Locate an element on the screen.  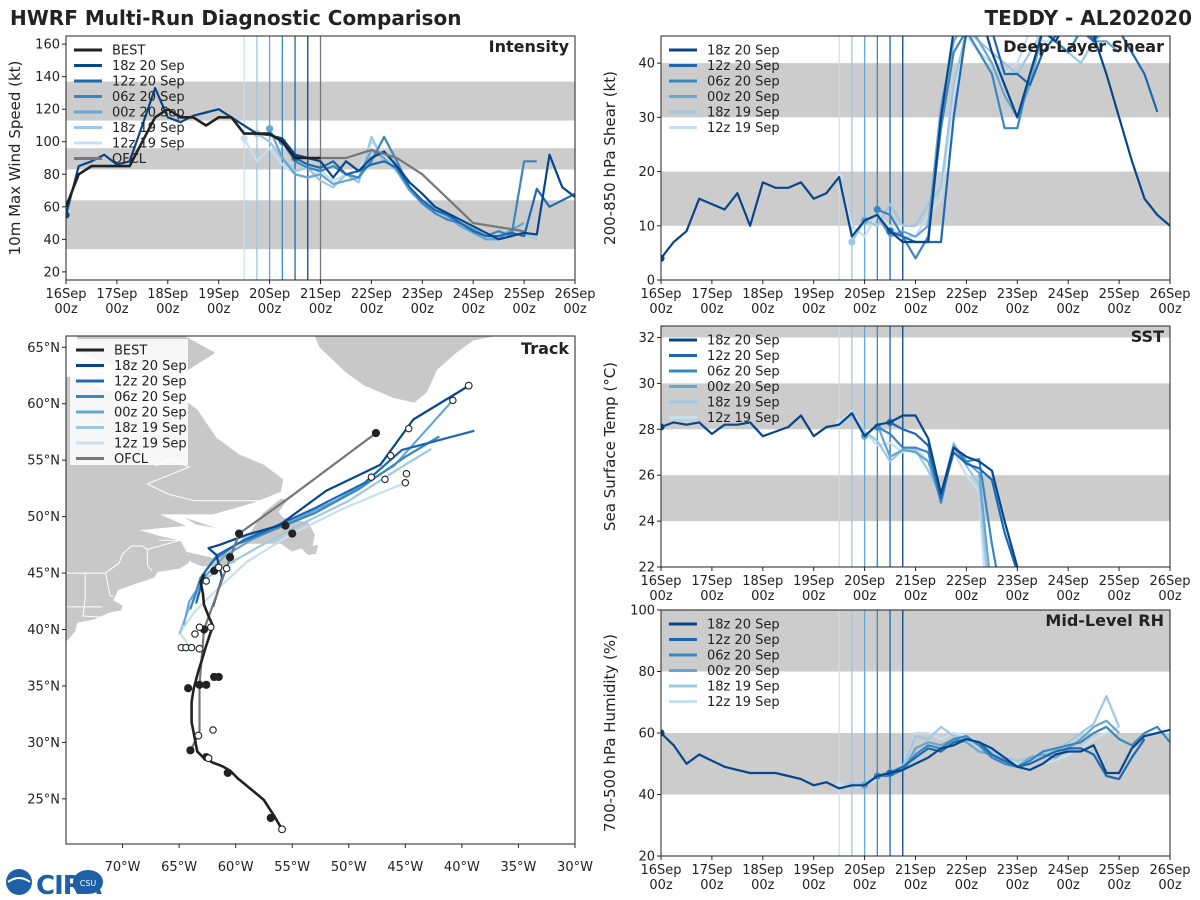
series-line-best is located at coordinates (193, 157).